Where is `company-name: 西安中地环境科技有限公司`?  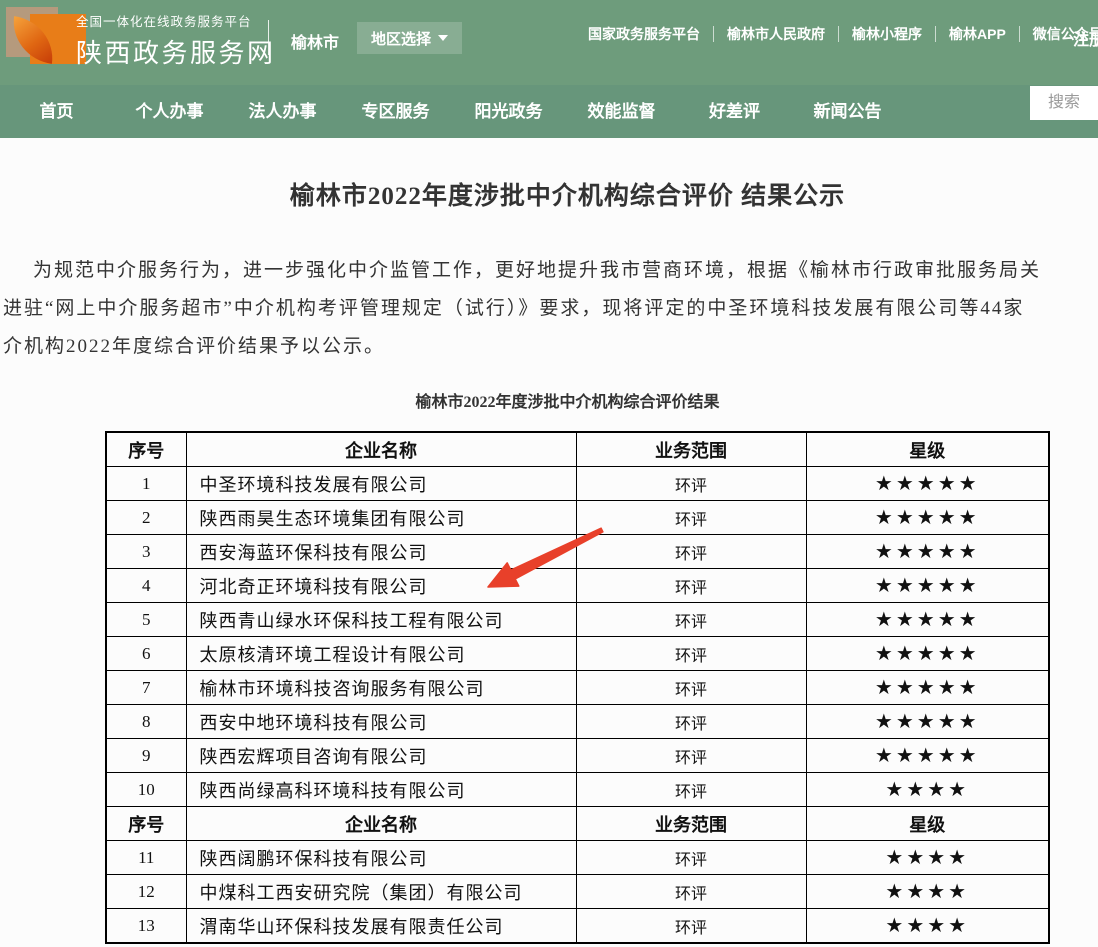
company-name: 西安中地环境科技有限公司 is located at coordinates (381, 721).